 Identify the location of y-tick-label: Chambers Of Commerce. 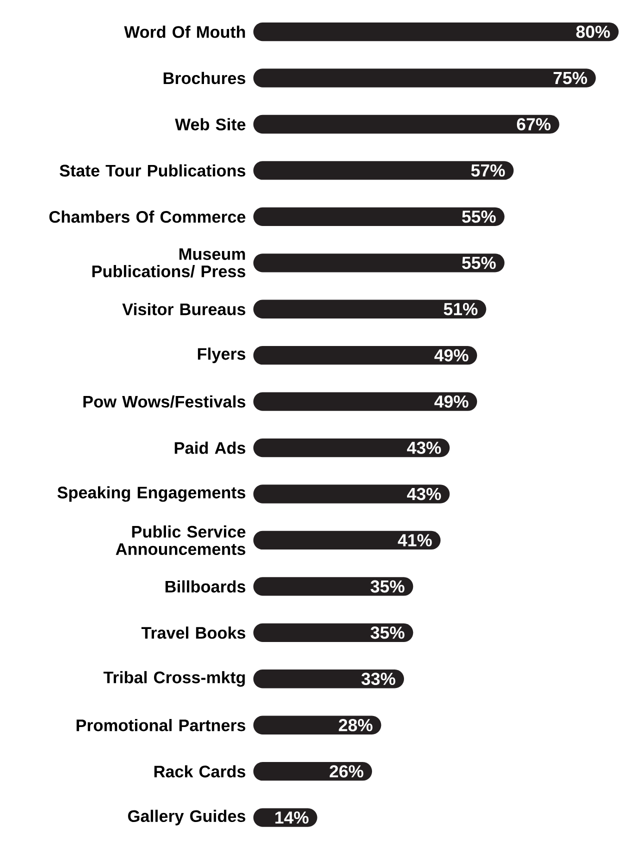
(147, 216).